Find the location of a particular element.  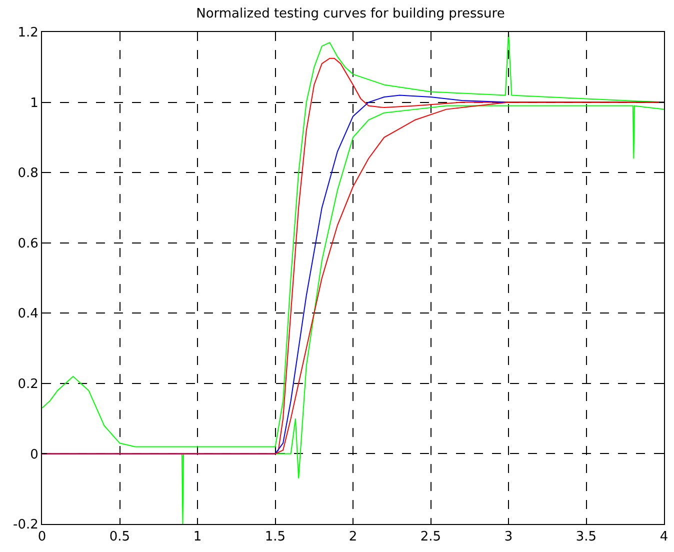

x-tick-label: 2.5 is located at coordinates (431, 537).